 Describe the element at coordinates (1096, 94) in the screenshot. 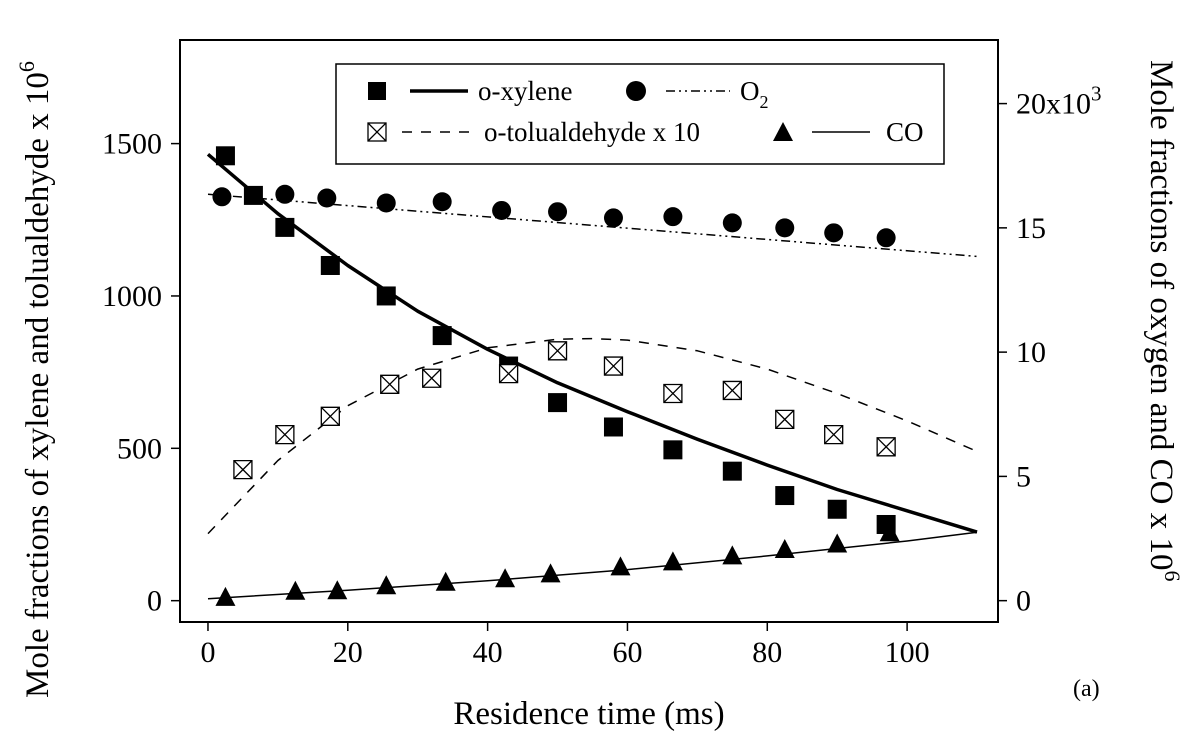

I see `y-right-top-tick-exp: 3` at that location.